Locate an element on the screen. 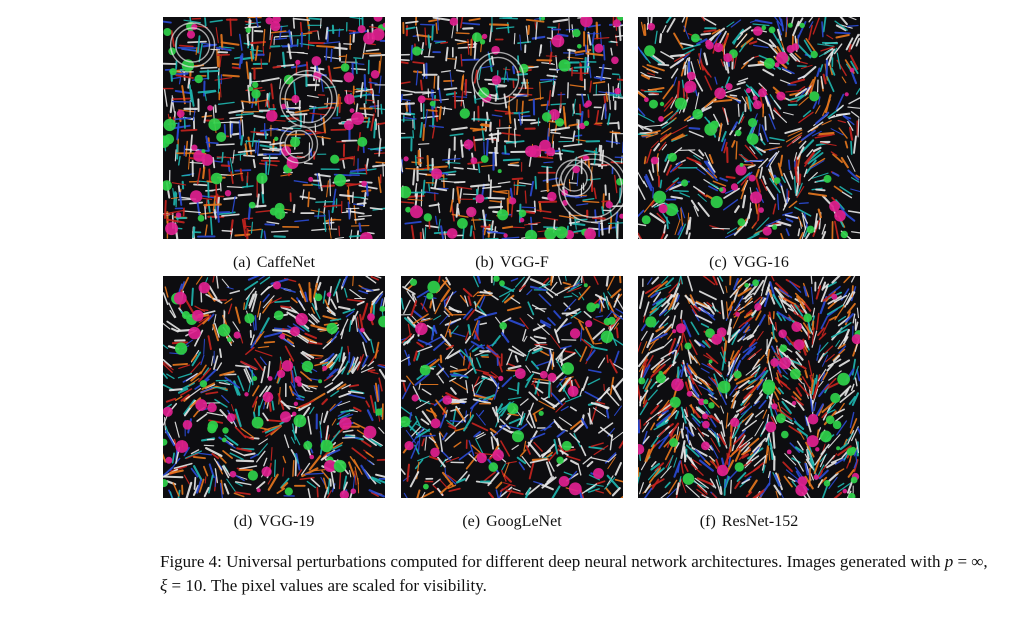 This screenshot has width=1024, height=630. panel-caption-e: (e) GoogLeNet is located at coordinates (512, 522).